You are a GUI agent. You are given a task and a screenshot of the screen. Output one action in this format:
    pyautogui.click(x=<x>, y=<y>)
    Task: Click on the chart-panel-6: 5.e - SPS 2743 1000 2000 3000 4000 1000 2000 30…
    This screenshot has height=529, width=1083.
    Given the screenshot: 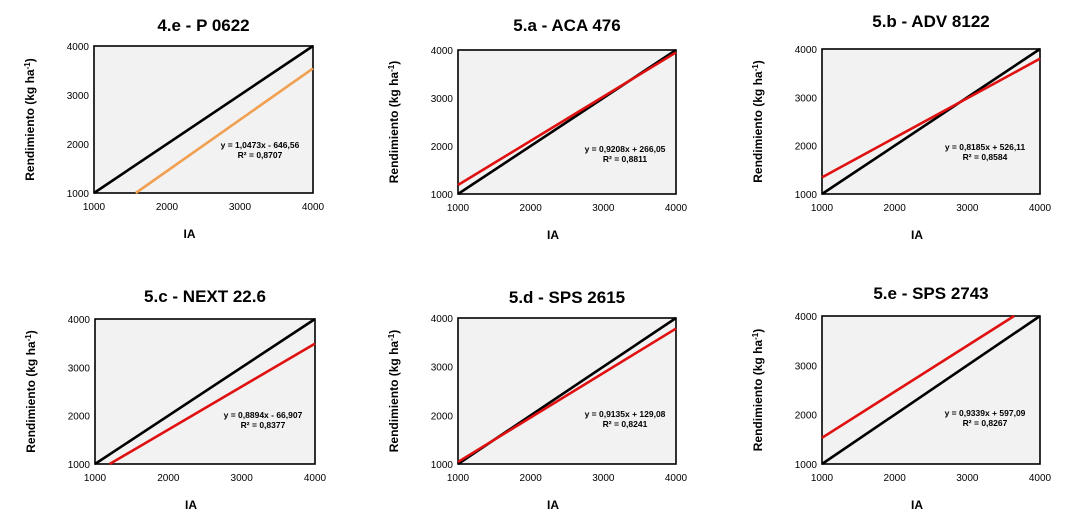 What is the action you would take?
    pyautogui.click(x=901, y=398)
    